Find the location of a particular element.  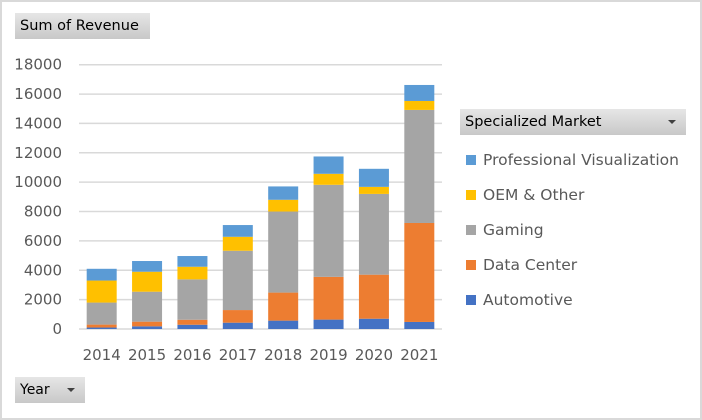

y-tick-label: 18000 is located at coordinates (38, 65).